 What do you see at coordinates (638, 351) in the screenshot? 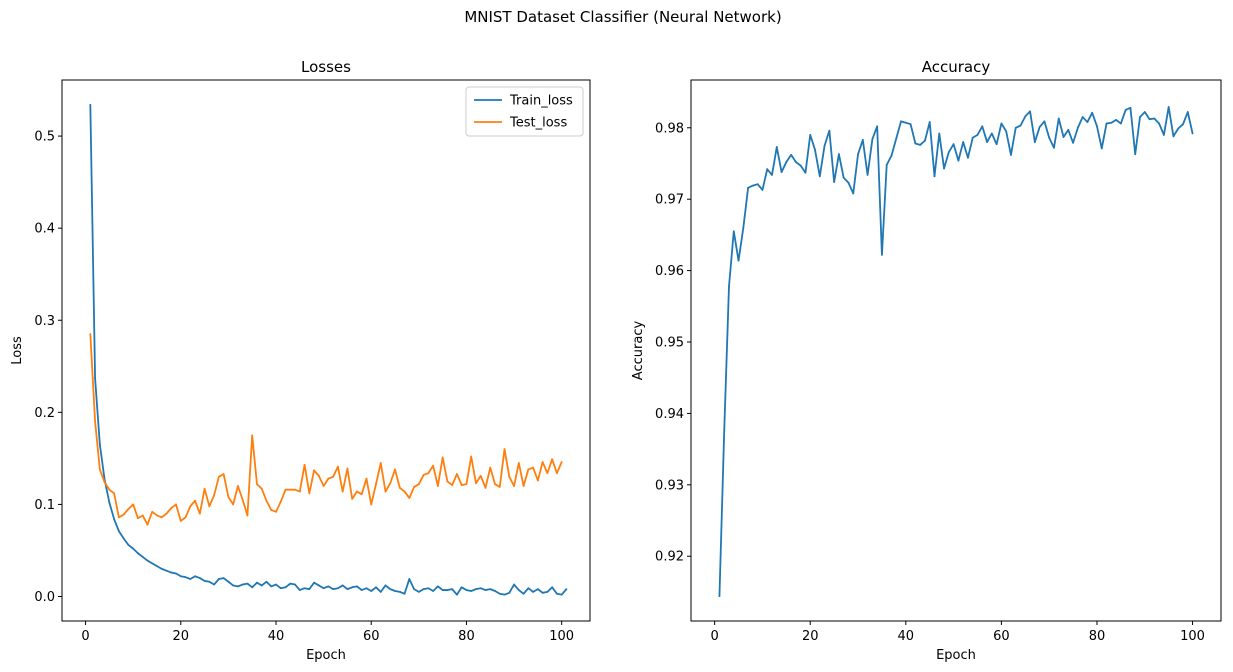
I see `accuracy-ylabel: Accuracy` at bounding box center [638, 351].